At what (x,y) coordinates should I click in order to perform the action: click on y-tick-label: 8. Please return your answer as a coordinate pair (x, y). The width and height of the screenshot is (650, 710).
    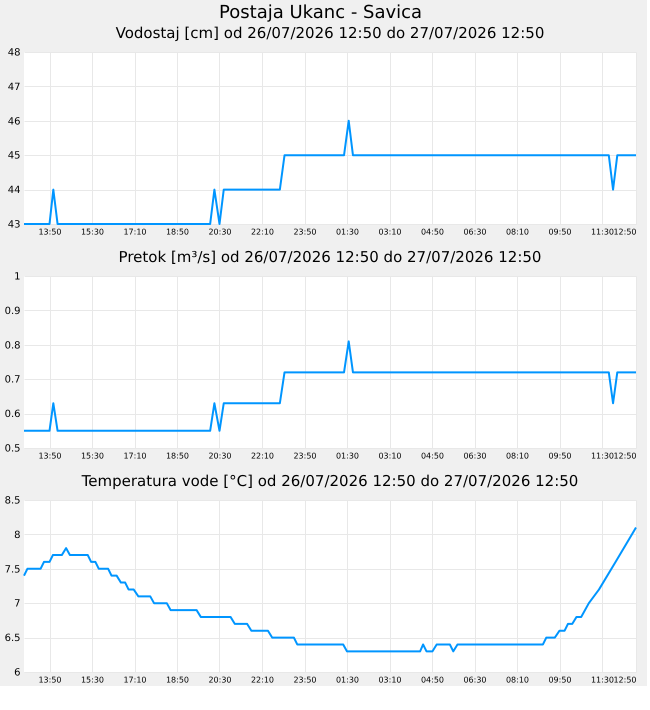
    Looking at the image, I should click on (17, 535).